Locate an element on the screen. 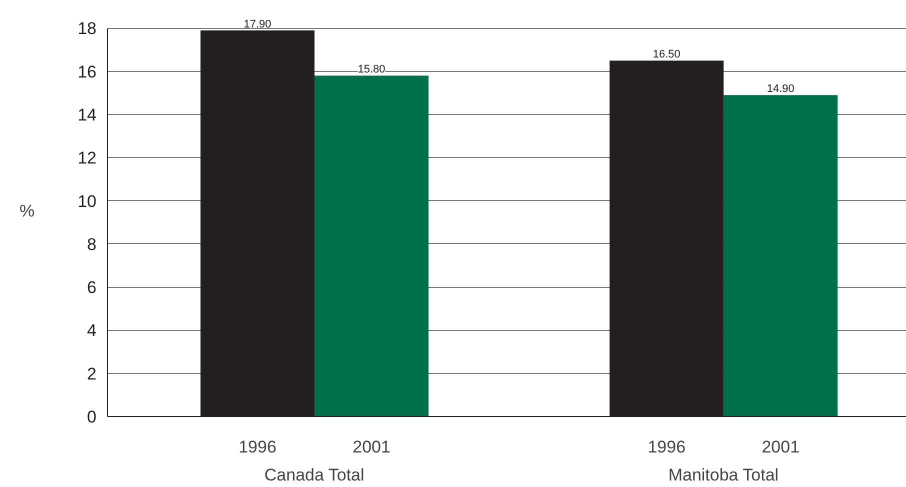 This screenshot has height=487, width=906. data-label: 14.90 is located at coordinates (780, 89).